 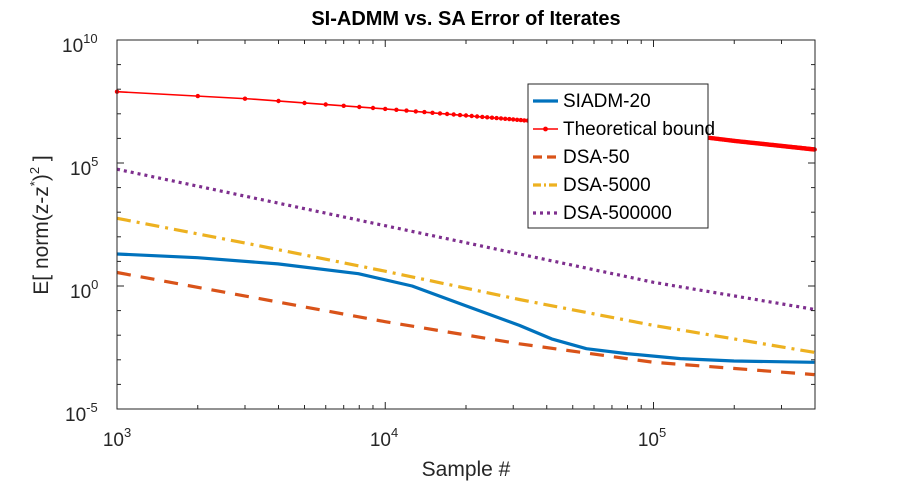 I want to click on x-tick-label-10000: 10⁴, so click(x=384, y=438).